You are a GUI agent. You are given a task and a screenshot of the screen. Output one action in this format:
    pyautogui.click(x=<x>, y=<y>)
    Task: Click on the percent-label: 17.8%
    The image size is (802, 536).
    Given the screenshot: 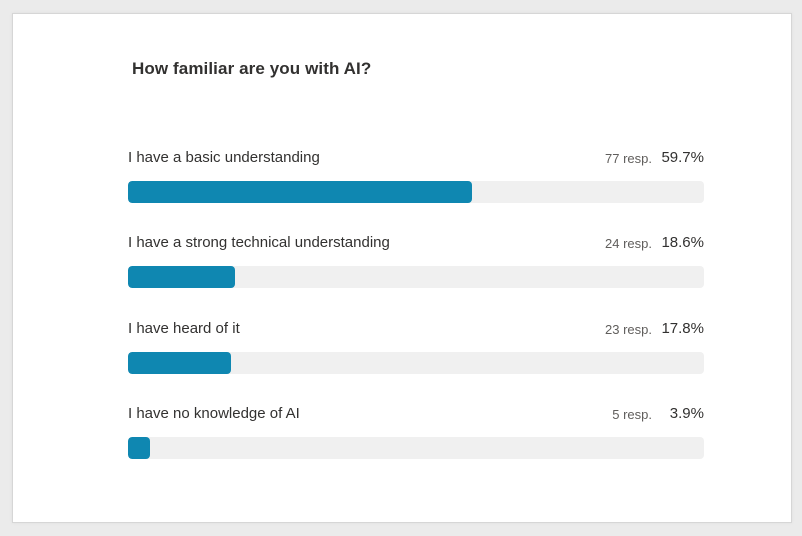 What is the action you would take?
    pyautogui.click(x=682, y=328)
    